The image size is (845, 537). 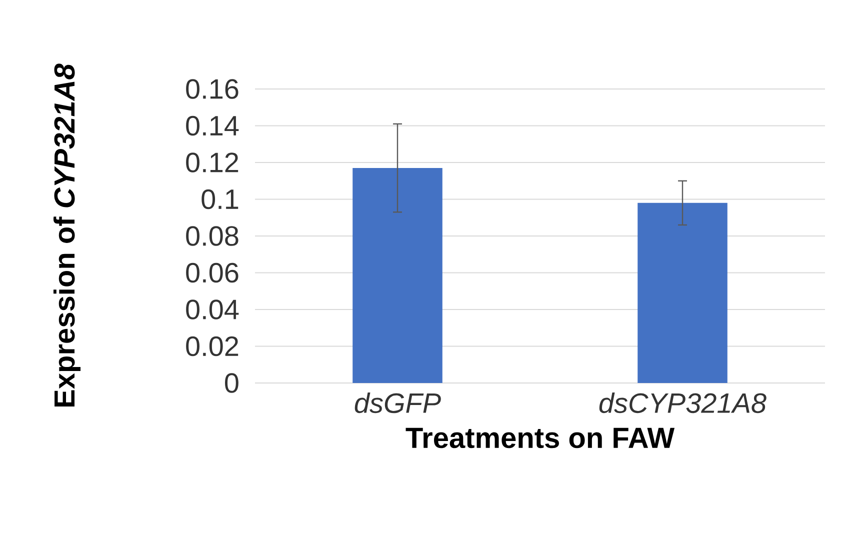 What do you see at coordinates (212, 310) in the screenshot?
I see `y-tick-label: 0.04` at bounding box center [212, 310].